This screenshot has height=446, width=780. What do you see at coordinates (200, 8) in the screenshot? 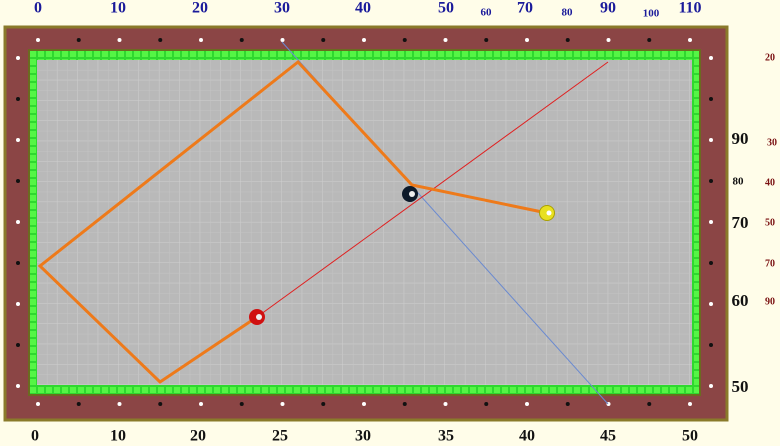
I see `top-label: 20` at bounding box center [200, 8].